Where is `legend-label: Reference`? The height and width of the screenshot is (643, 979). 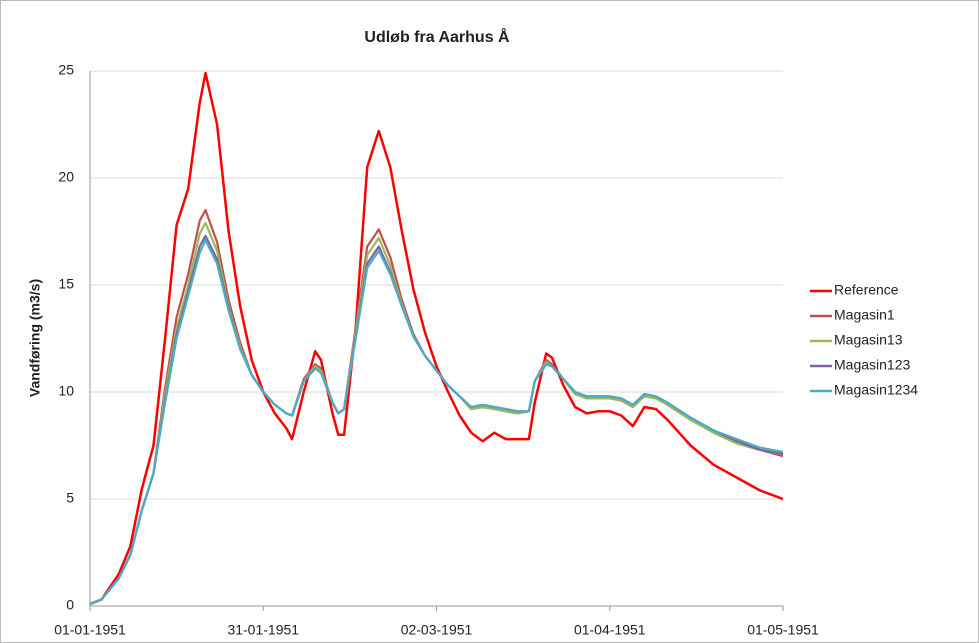 legend-label: Reference is located at coordinates (866, 290).